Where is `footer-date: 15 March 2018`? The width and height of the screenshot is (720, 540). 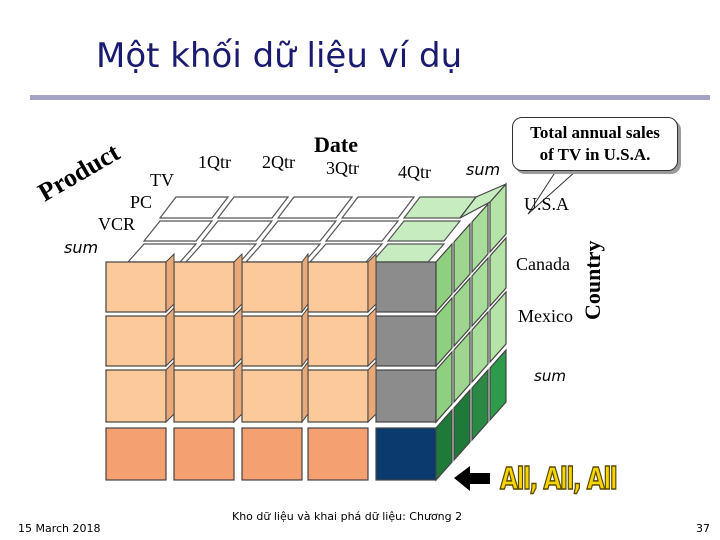 footer-date: 15 March 2018 is located at coordinates (59, 528).